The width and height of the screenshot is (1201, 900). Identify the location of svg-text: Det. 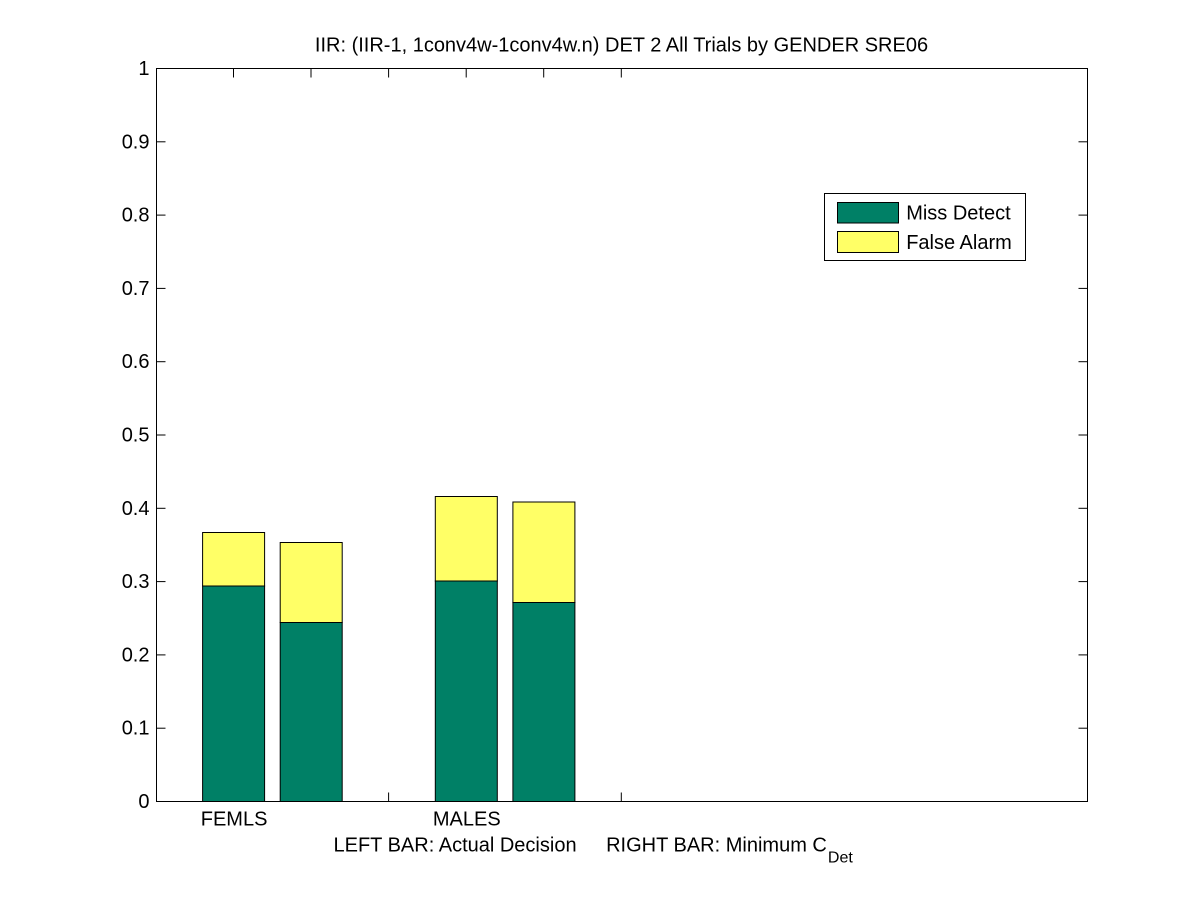
(840, 857).